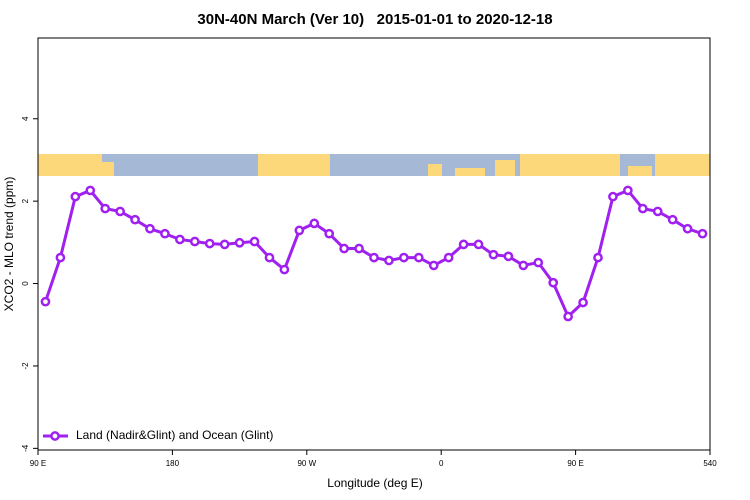 Image resolution: width=750 pixels, height=500 pixels. I want to click on legend-label: Land (Nadir&Glint) and Ocean (Glint), so click(174, 435).